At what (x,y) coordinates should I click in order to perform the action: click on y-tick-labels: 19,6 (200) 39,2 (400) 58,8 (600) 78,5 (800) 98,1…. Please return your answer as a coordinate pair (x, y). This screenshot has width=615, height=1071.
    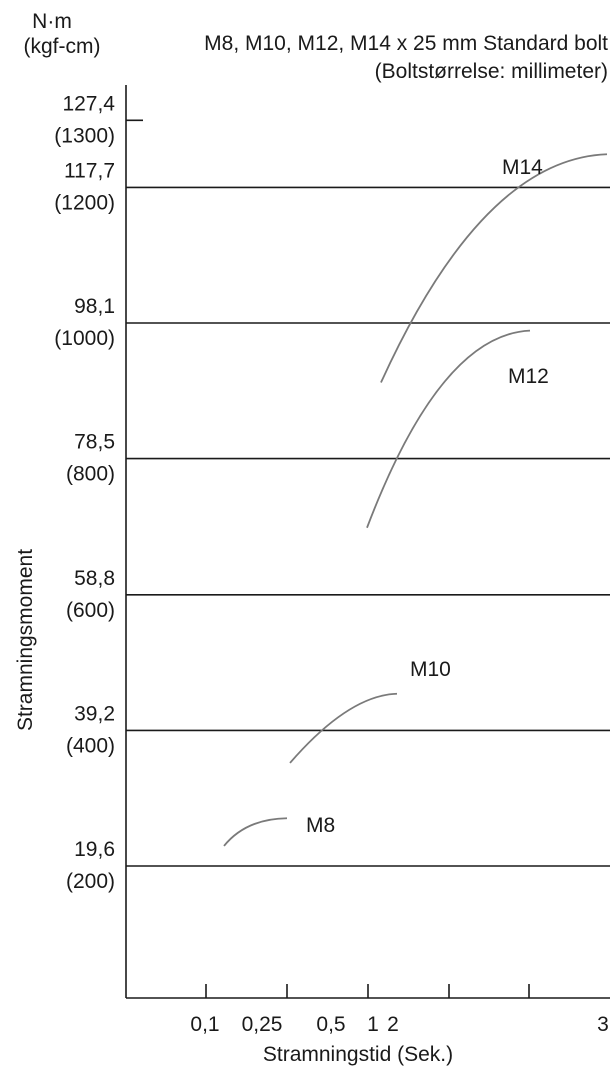
    Looking at the image, I should click on (84, 492).